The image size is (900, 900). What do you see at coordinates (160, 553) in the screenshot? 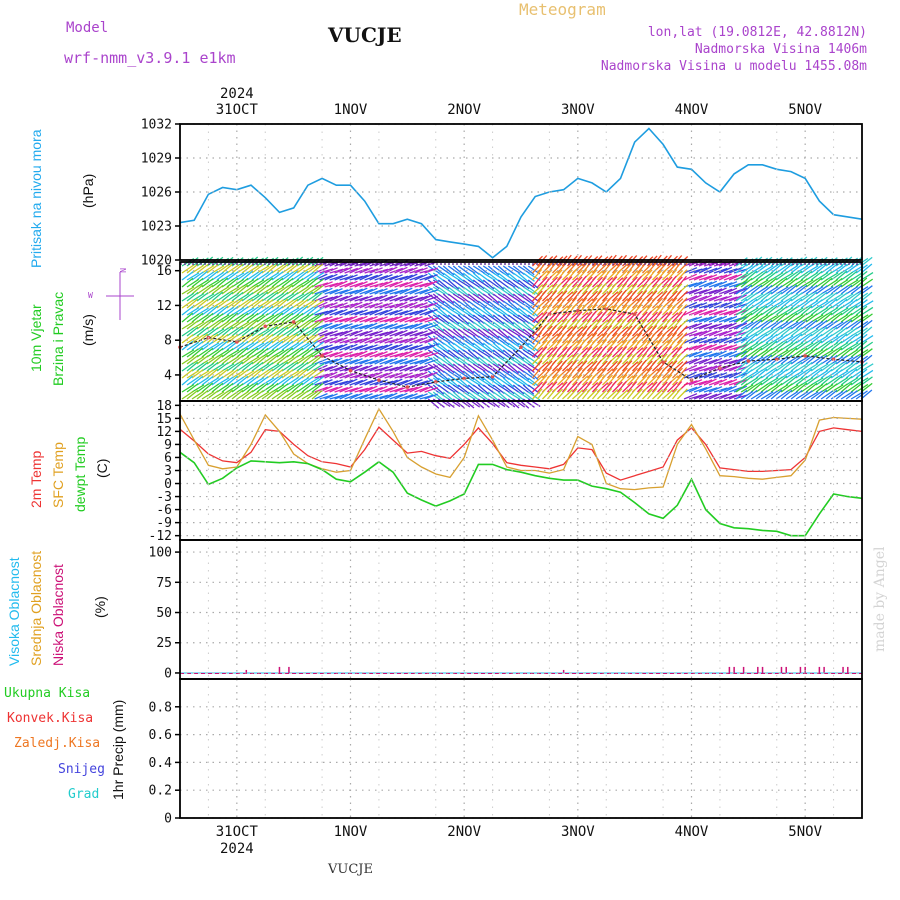
I see `y-tick-label: 100` at bounding box center [160, 553].